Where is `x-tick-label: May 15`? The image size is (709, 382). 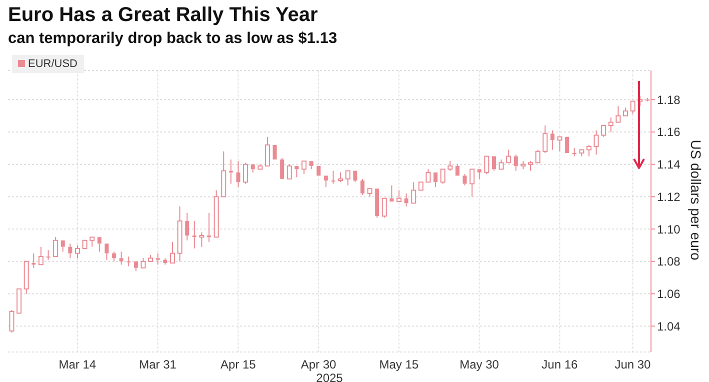 x-tick-label: May 15 is located at coordinates (399, 365).